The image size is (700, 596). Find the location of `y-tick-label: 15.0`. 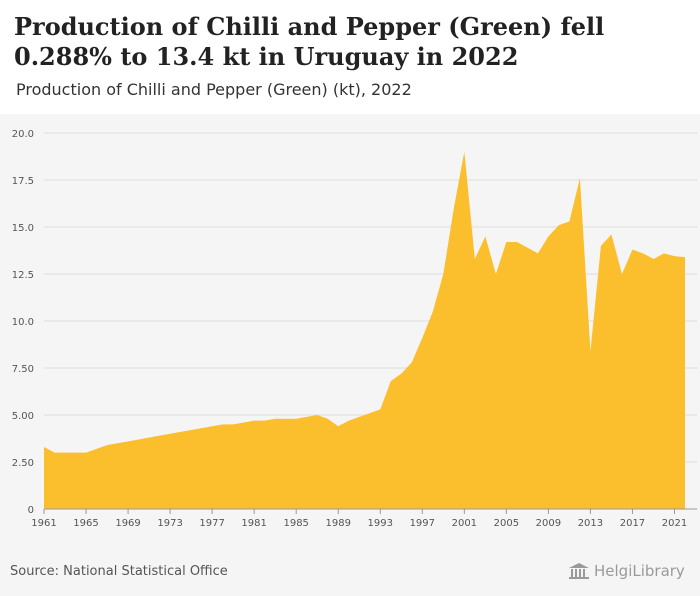

y-tick-label: 15.0 is located at coordinates (23, 228).